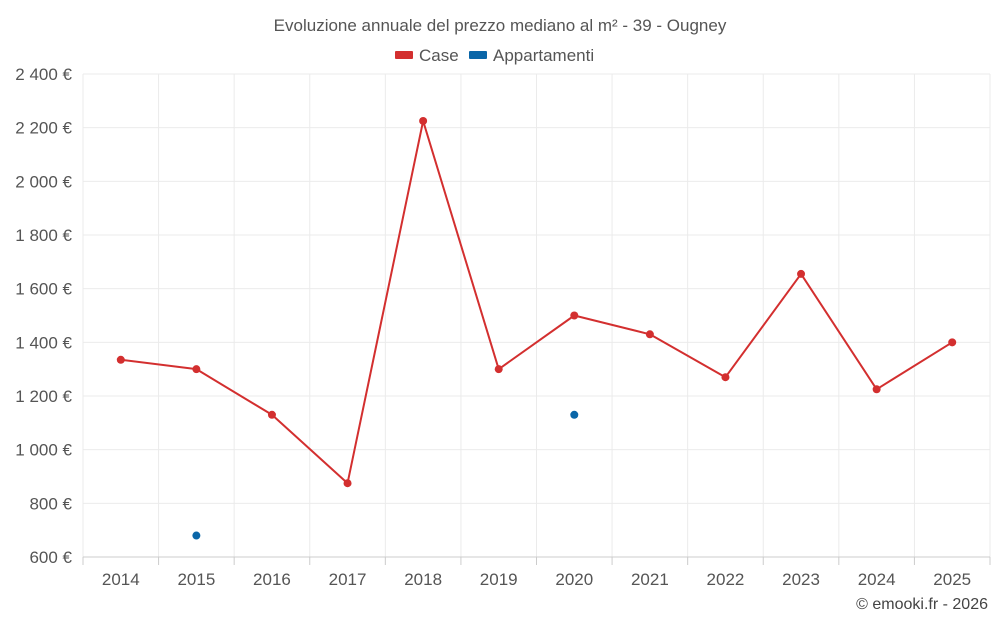 The image size is (1000, 625). I want to click on data-point-case-2017, so click(347, 483).